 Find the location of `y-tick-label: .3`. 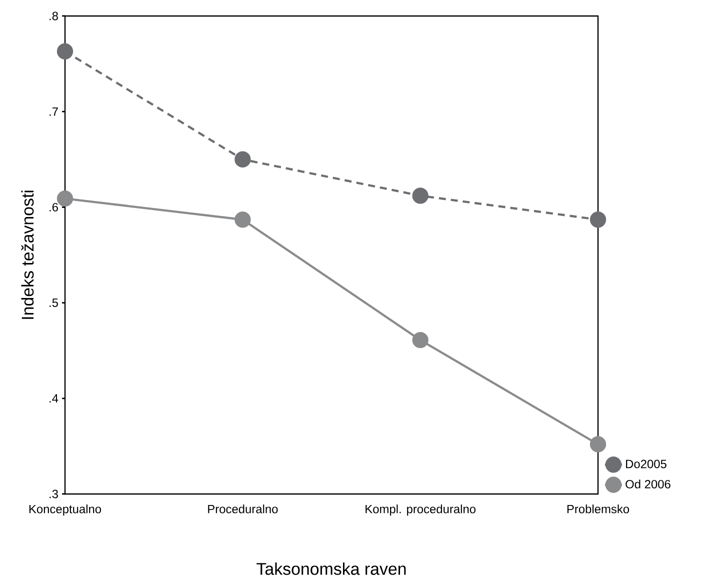

y-tick-label: .3 is located at coordinates (54, 494).